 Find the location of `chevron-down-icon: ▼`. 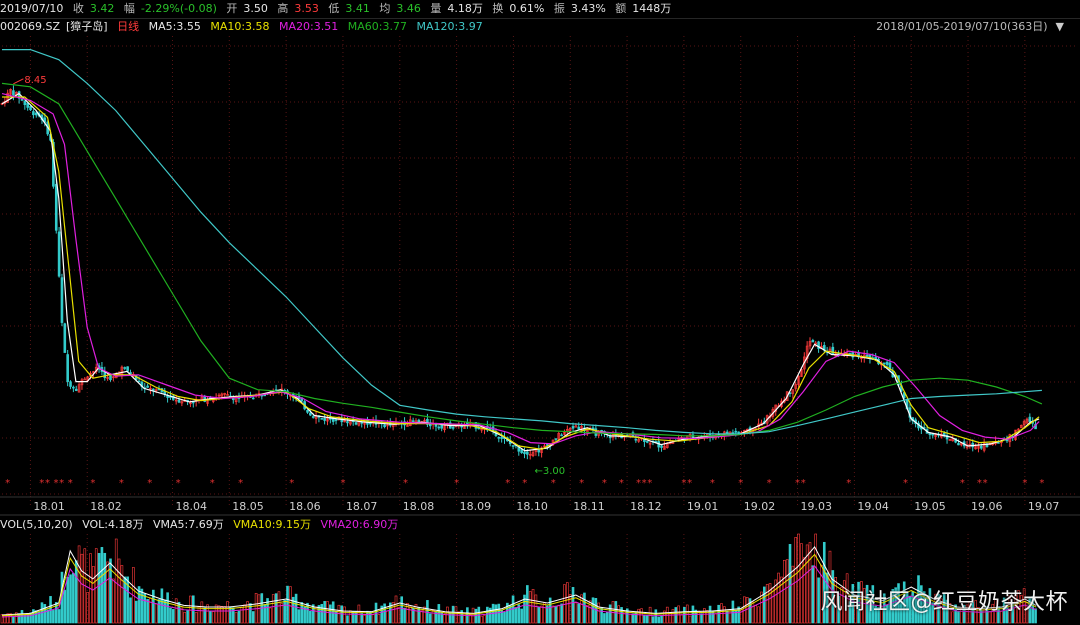

chevron-down-icon: ▼ is located at coordinates (1059, 26).